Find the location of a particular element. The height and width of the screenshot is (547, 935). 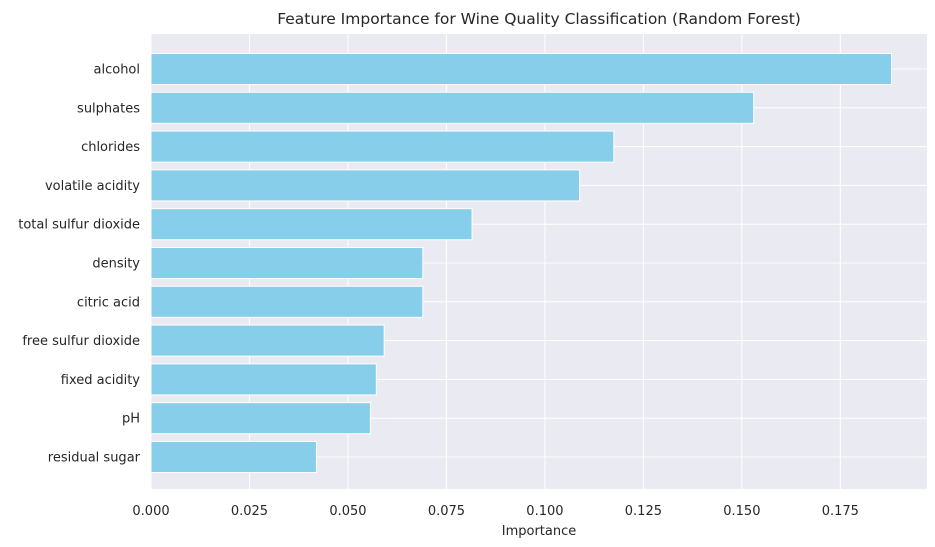

bar-sulphates is located at coordinates (452, 107).